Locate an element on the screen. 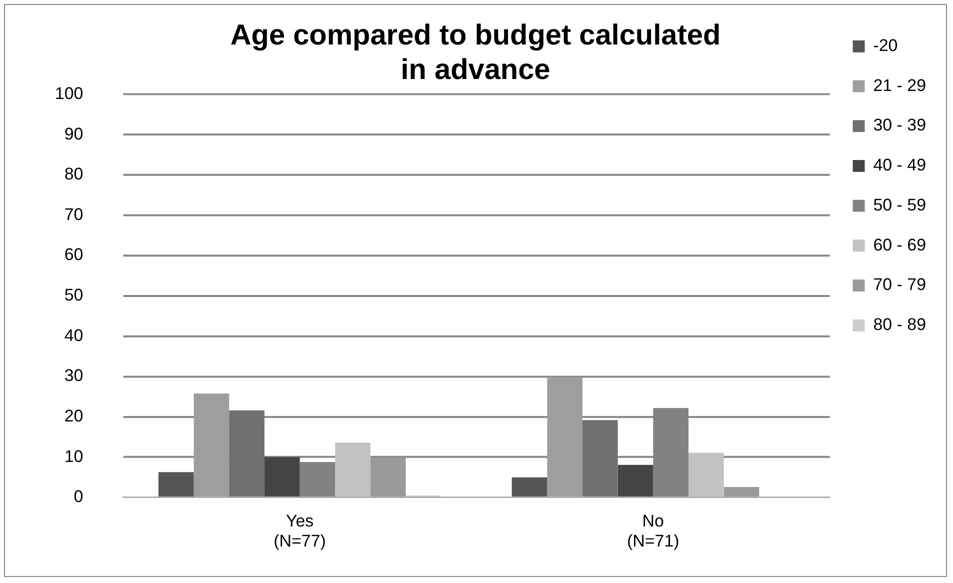 The image size is (953, 583). legend-label: 60 - 69 is located at coordinates (899, 244).